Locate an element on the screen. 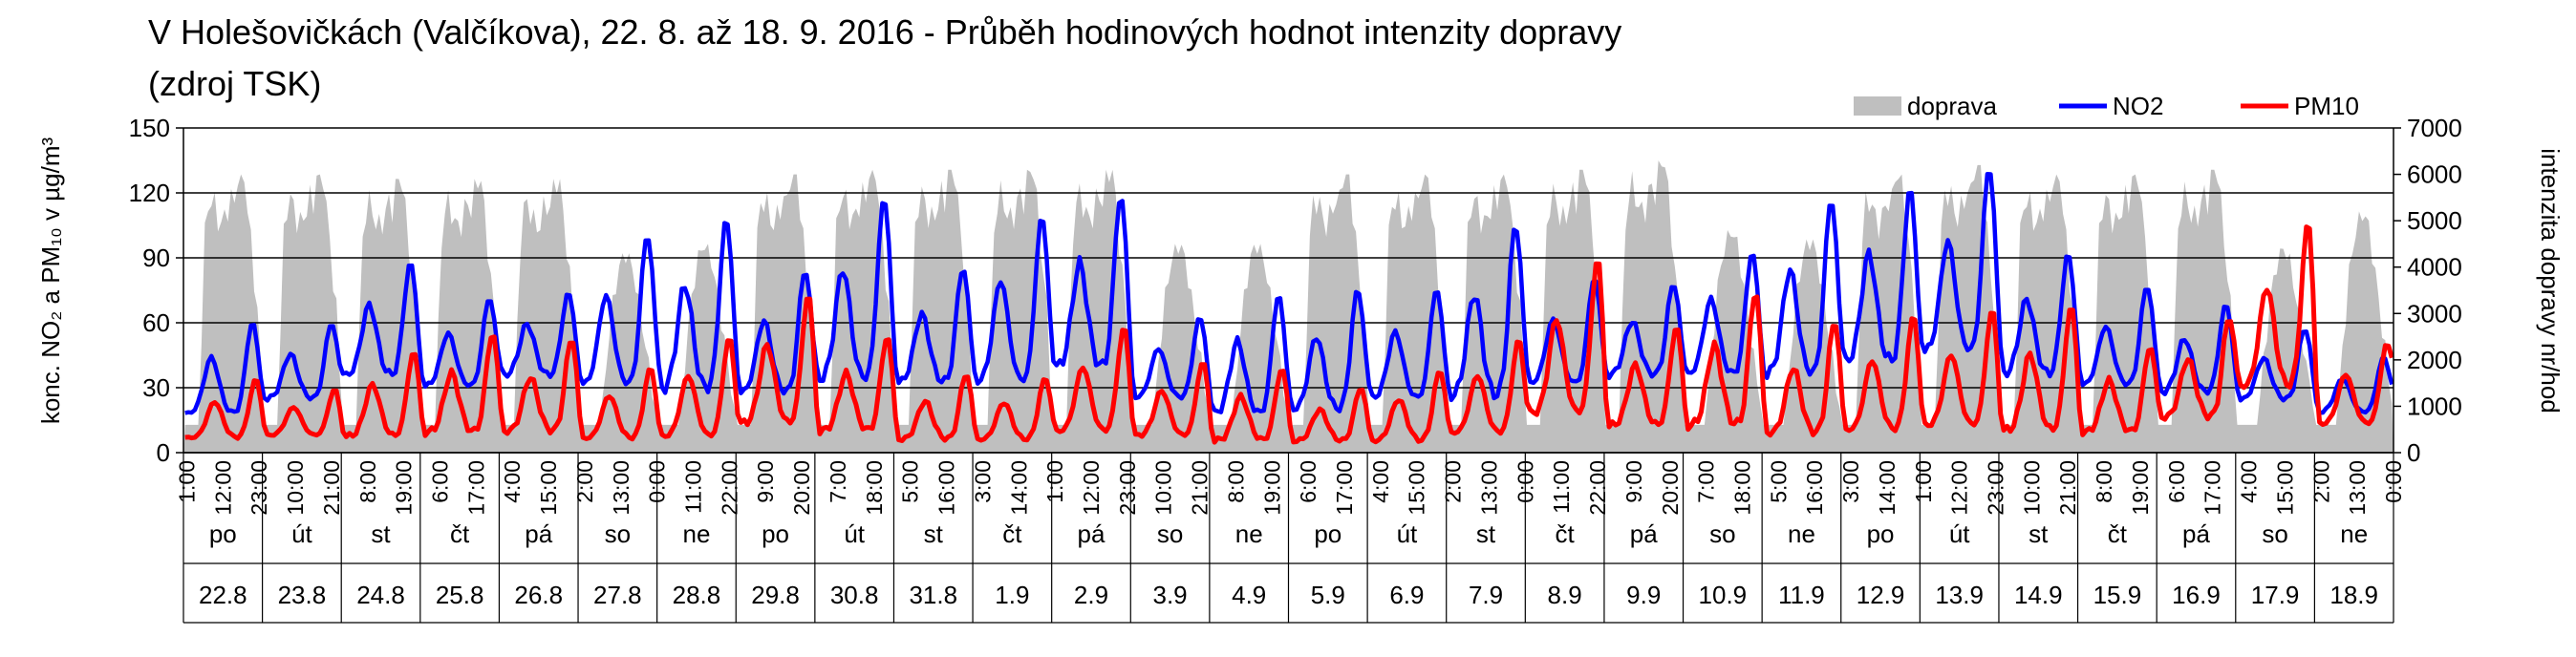 The image size is (2576, 657). x-hour-tick-label: 6:00 is located at coordinates (2176, 481).